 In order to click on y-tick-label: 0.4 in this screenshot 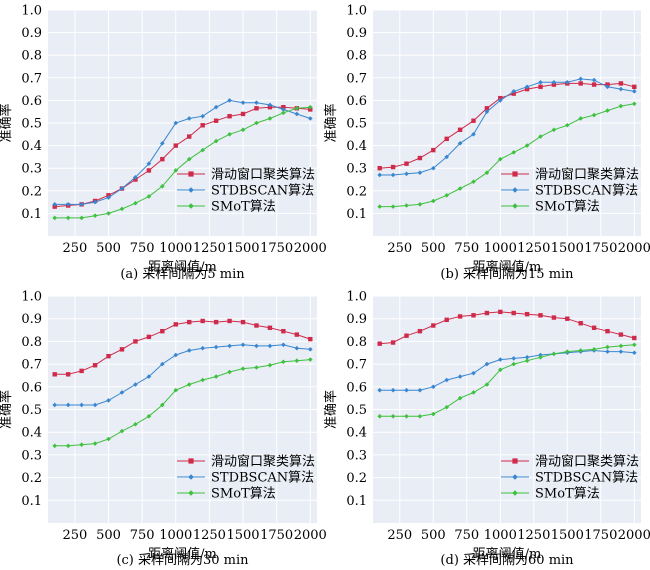, I will do `click(31, 433)`.